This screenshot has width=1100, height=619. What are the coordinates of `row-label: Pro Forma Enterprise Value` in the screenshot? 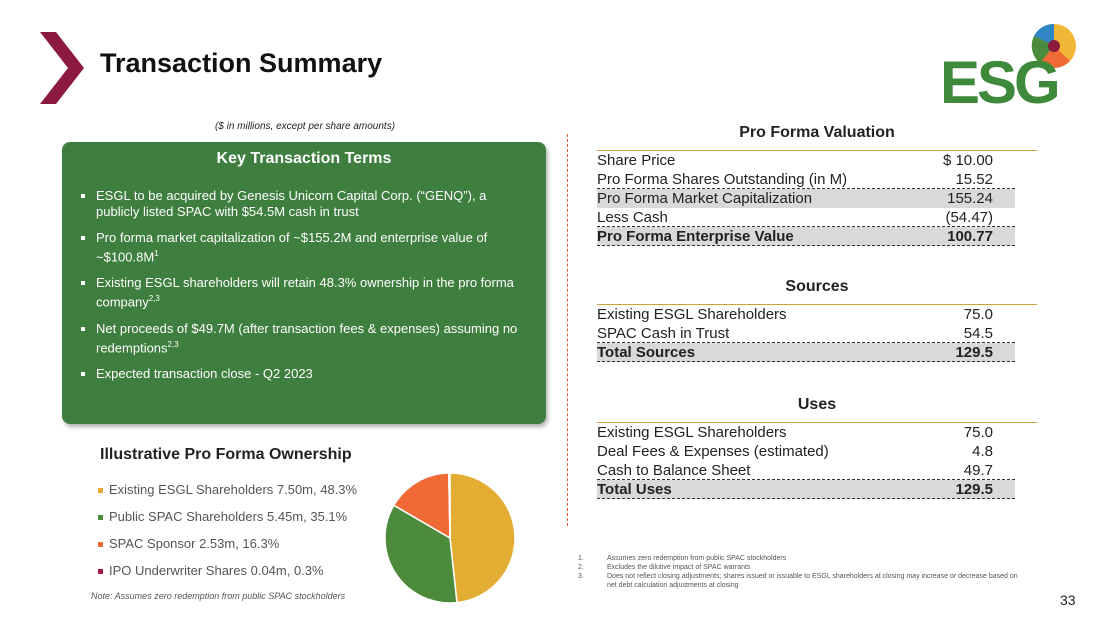 It's located at (695, 236).